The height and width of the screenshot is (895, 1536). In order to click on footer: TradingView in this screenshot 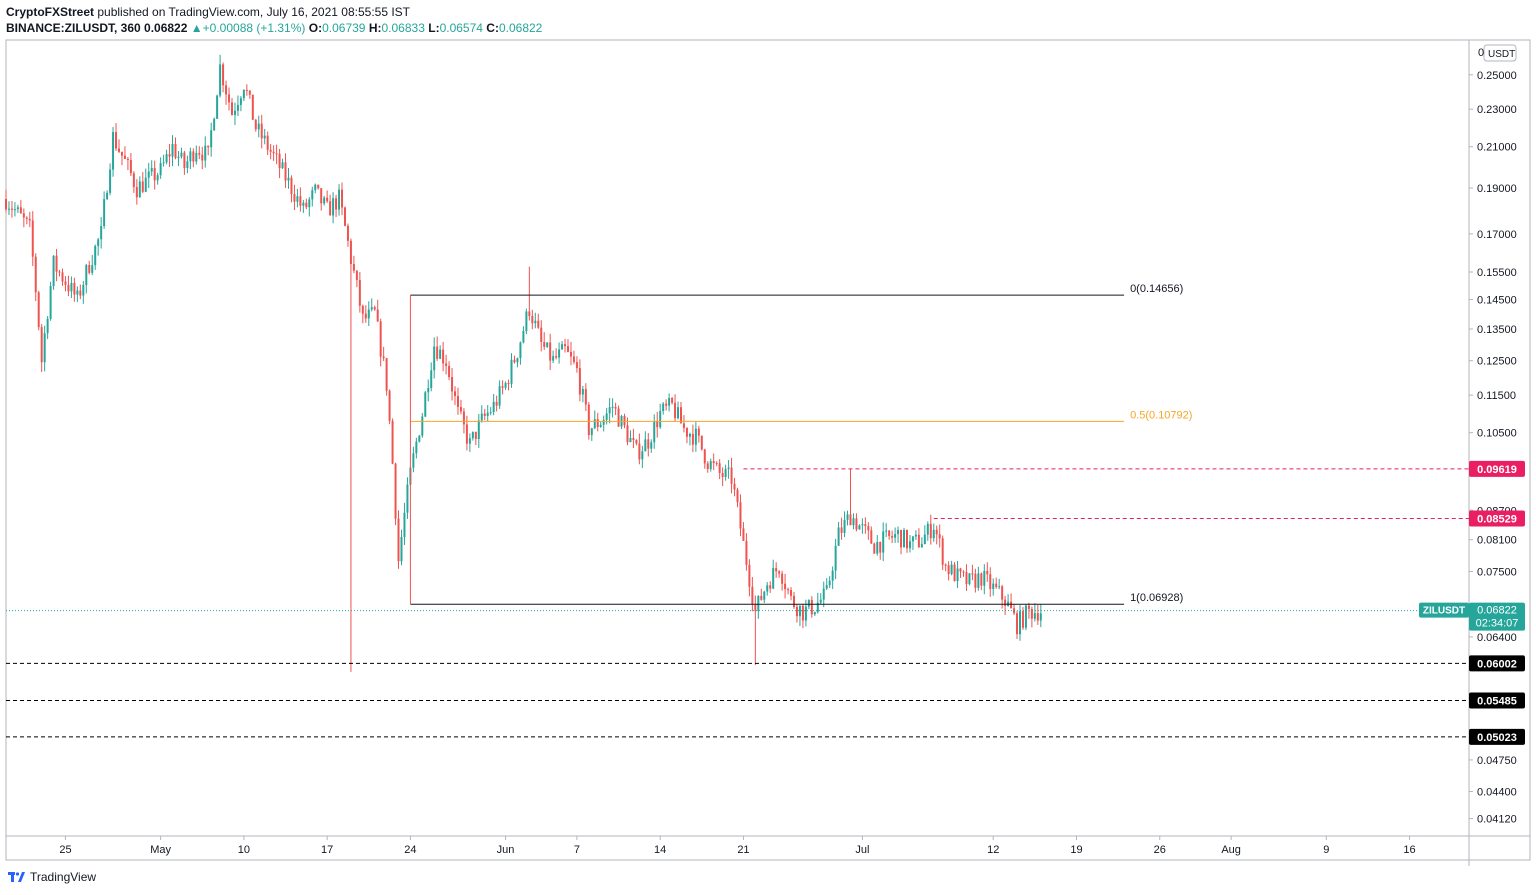, I will do `click(52, 877)`.